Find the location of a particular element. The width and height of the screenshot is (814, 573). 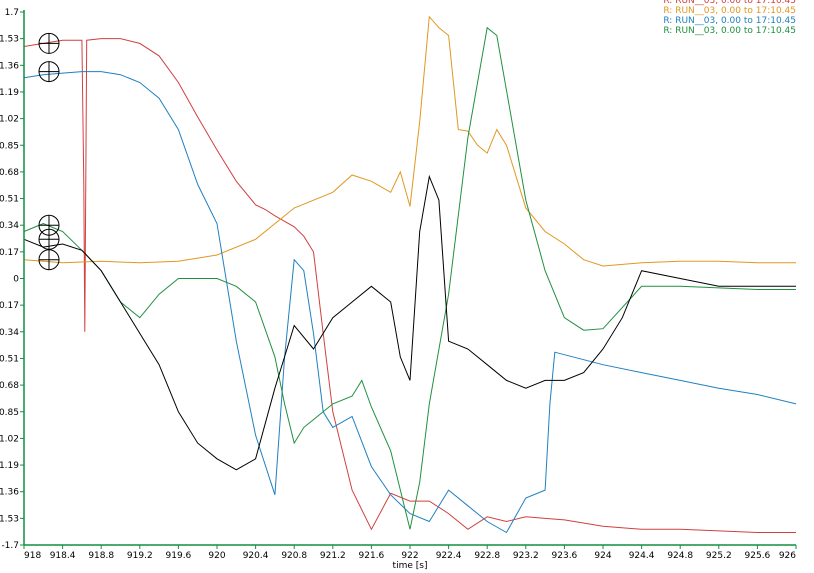

y-tick-label-15: -0.85 is located at coordinates (9, 413).